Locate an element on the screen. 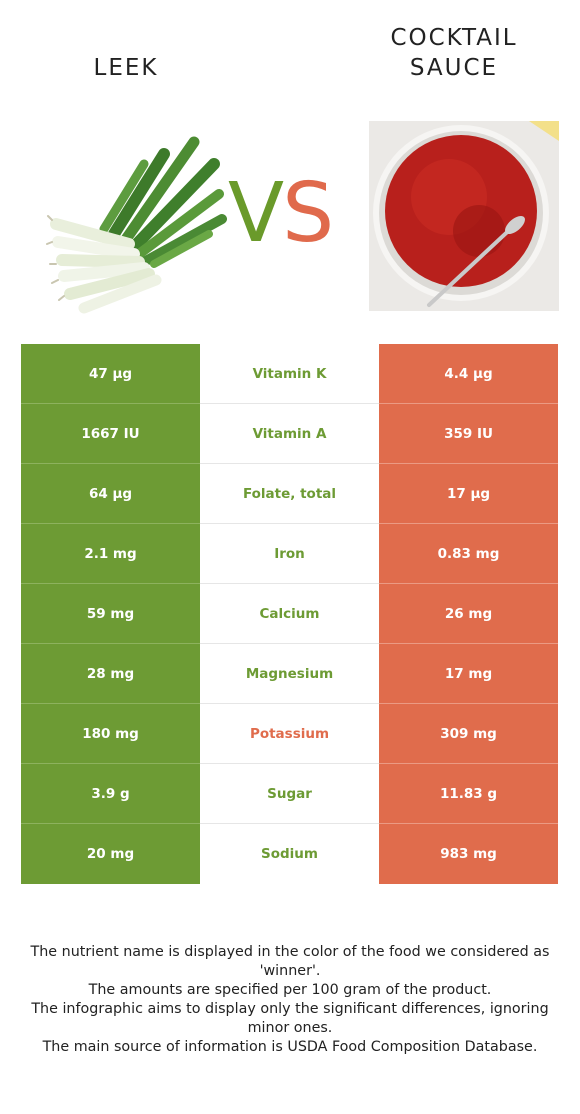  nutrient-name: Vitamin A is located at coordinates (289, 434).